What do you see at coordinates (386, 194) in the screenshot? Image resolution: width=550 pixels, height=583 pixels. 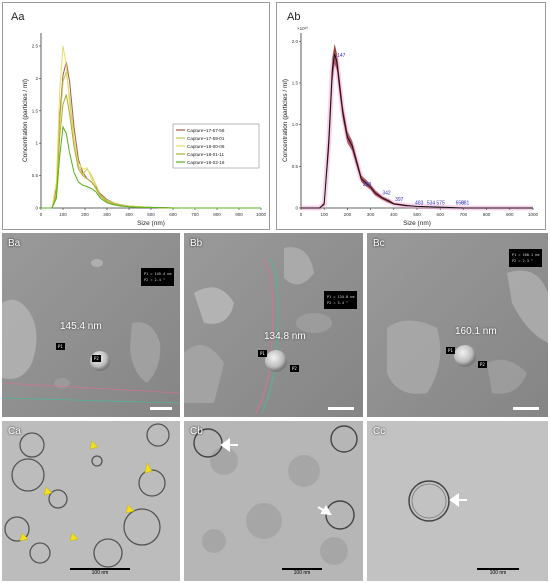 I see `peak-label: 342` at bounding box center [386, 194].